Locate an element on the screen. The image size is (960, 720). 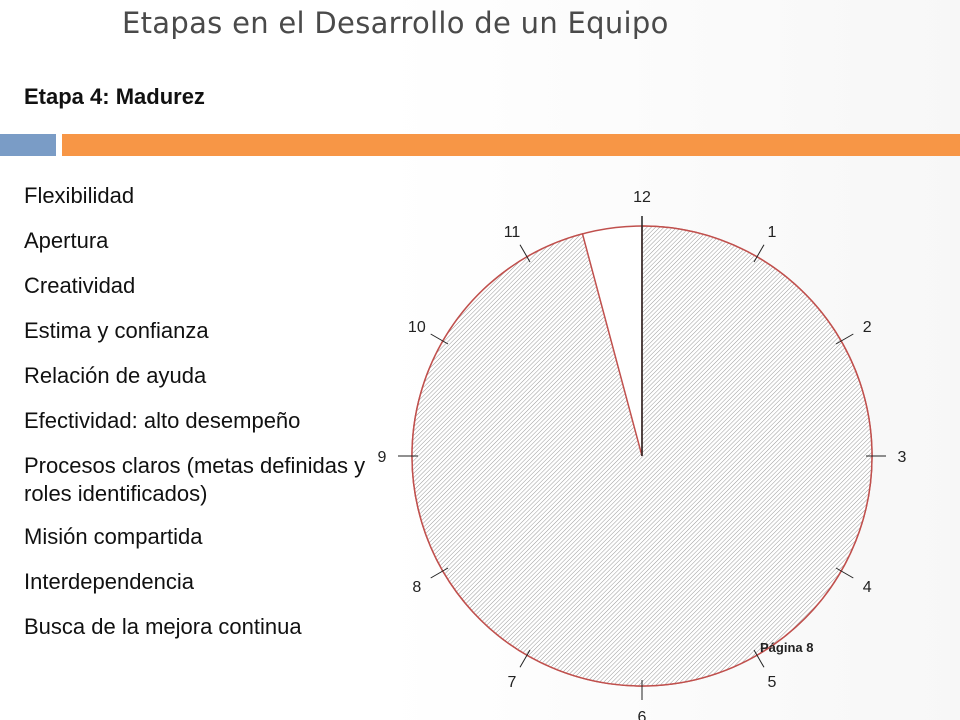
clock-number: 3 is located at coordinates (902, 457).